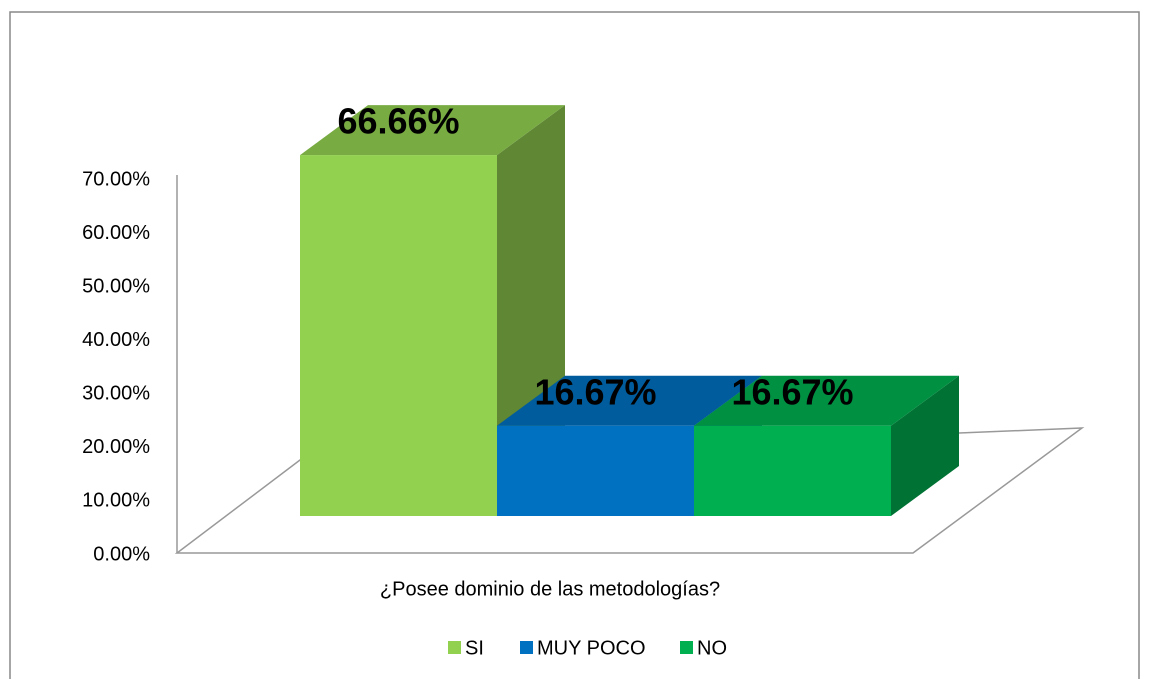 The width and height of the screenshot is (1149, 679). I want to click on legend-label: MUY POCO, so click(591, 648).